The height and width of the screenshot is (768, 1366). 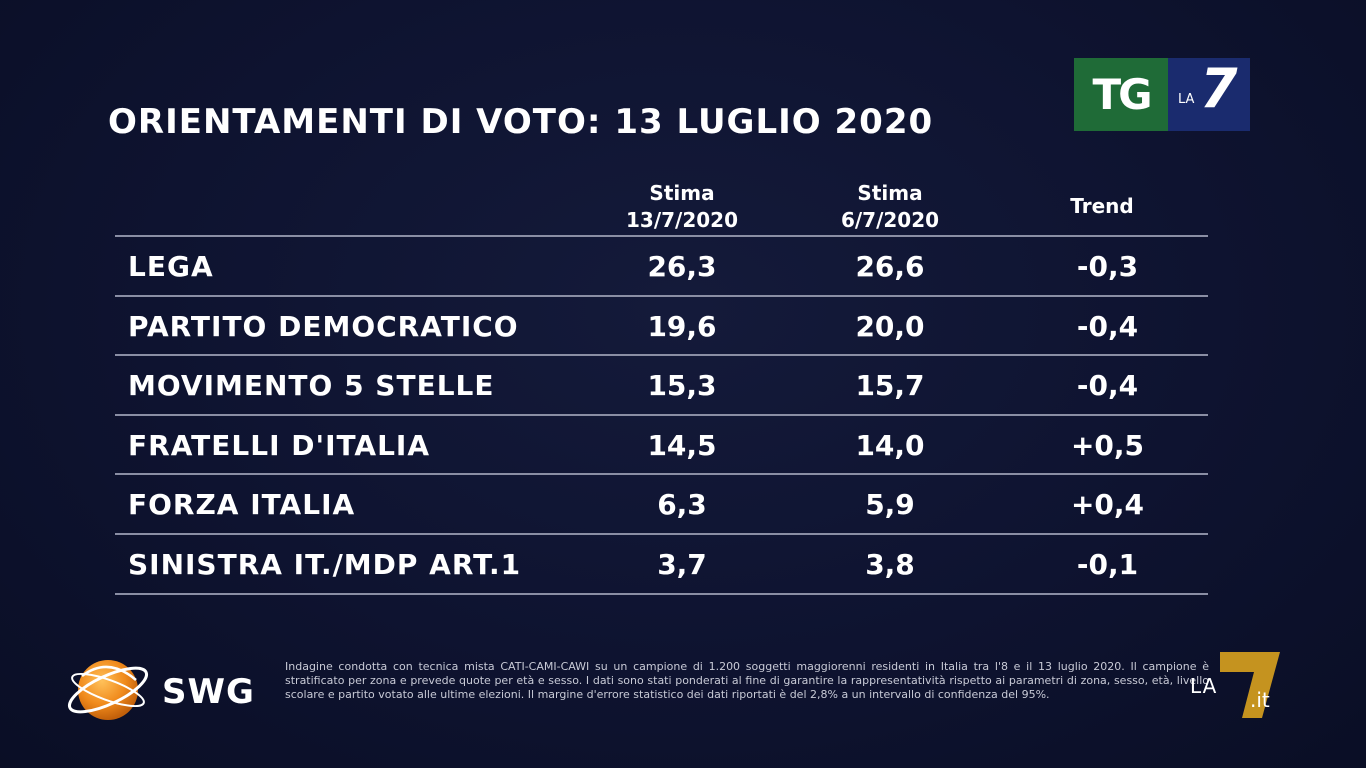 What do you see at coordinates (208, 692) in the screenshot?
I see `swg-label: SWG` at bounding box center [208, 692].